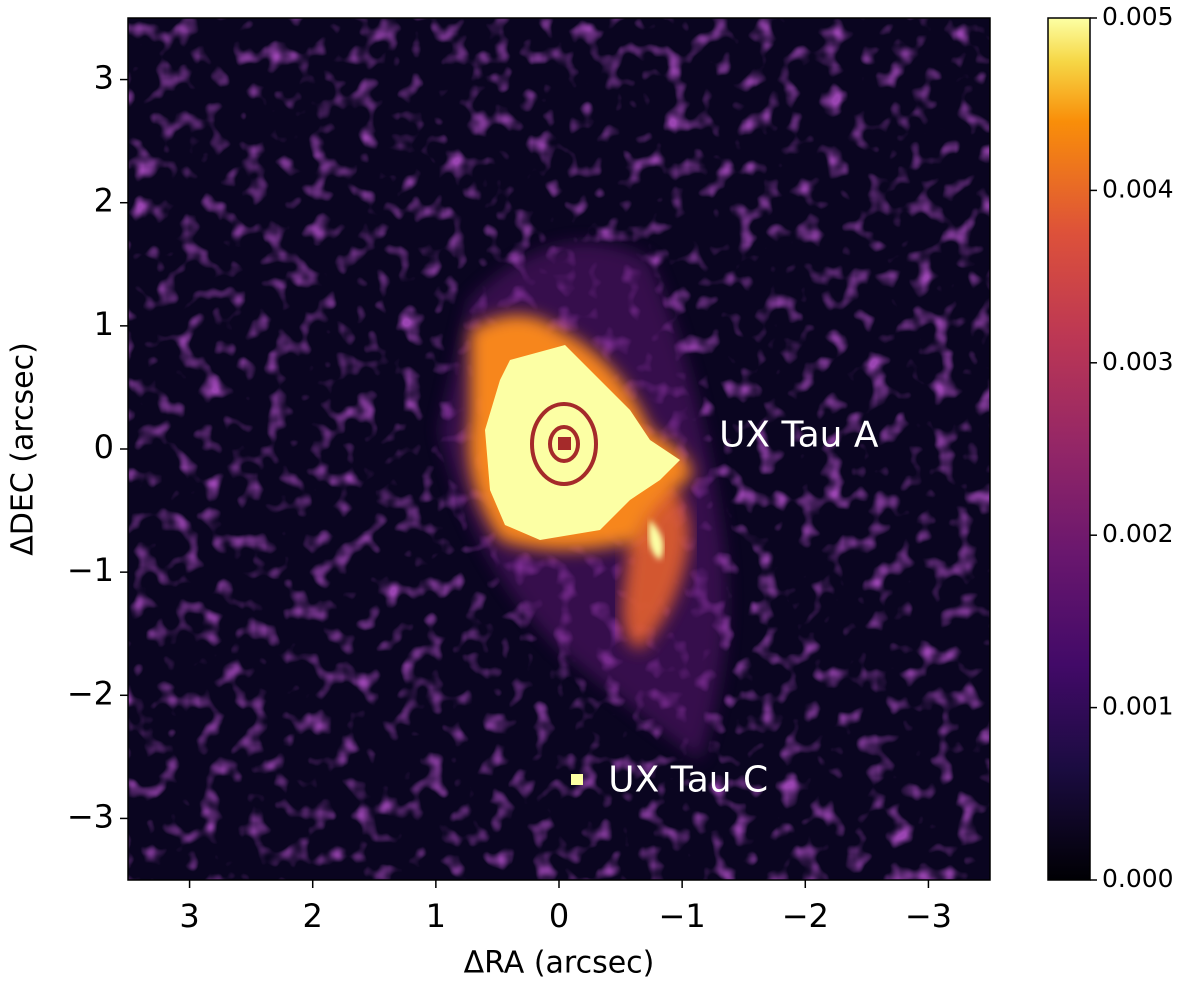 Image resolution: width=1200 pixels, height=990 pixels. I want to click on x-tick-label: −2, so click(805, 916).